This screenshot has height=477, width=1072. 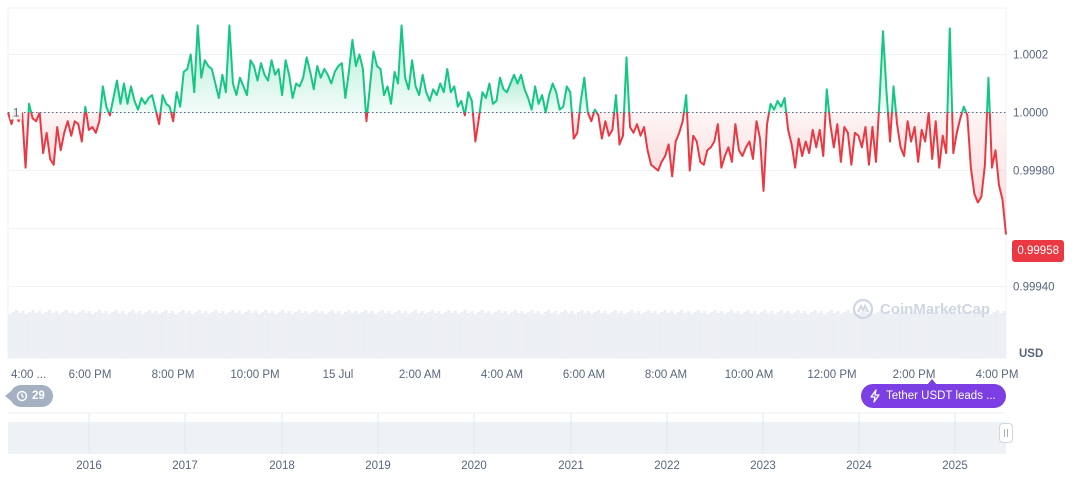 What do you see at coordinates (806, 140) in the screenshot?
I see `area-down` at bounding box center [806, 140].